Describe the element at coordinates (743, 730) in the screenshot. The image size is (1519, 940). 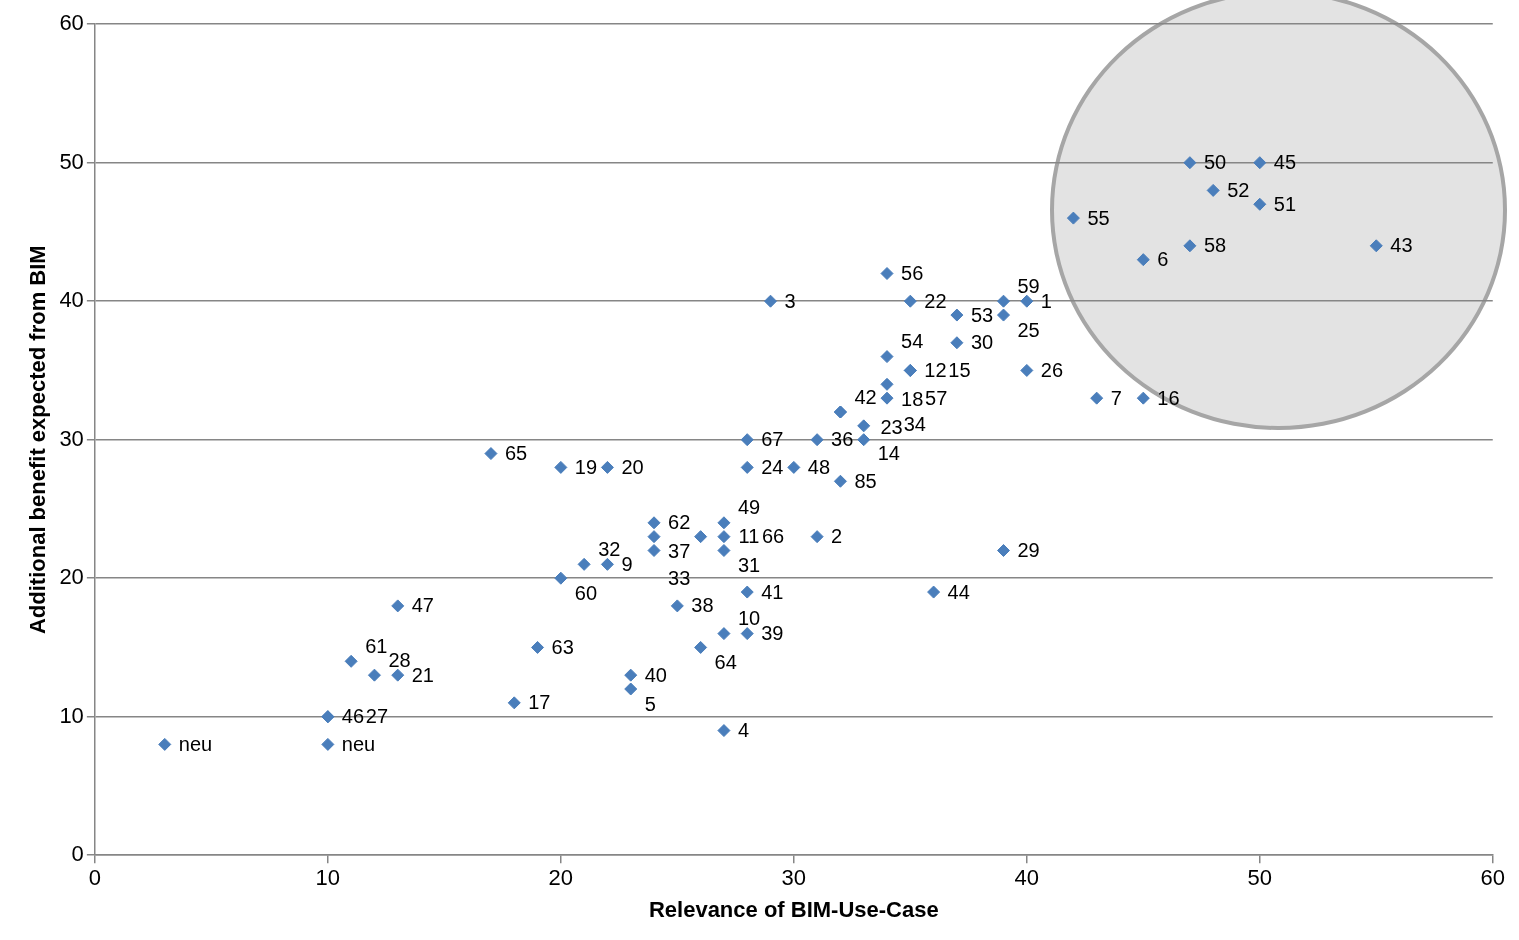
I see `annotation: 4` at that location.